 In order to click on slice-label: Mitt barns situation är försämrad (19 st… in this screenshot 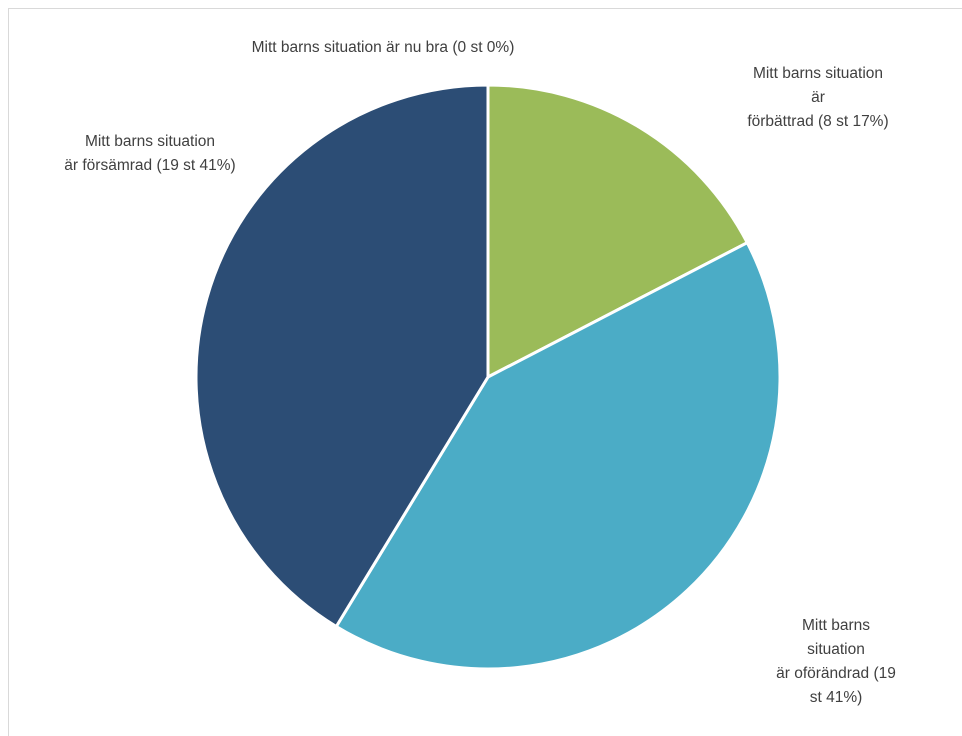, I will do `click(150, 153)`.